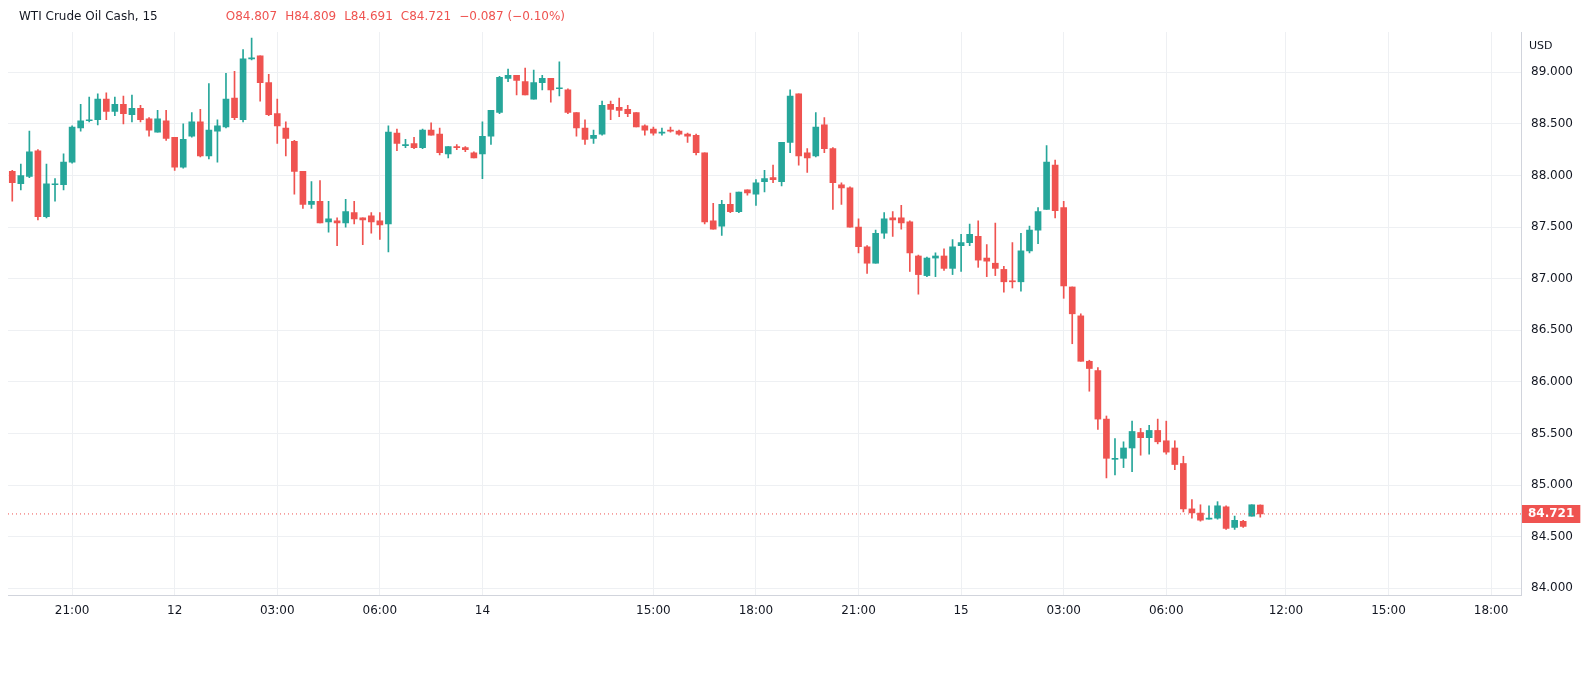  Describe the element at coordinates (1552, 432) in the screenshot. I see `y-tick-label: 85.500` at that location.